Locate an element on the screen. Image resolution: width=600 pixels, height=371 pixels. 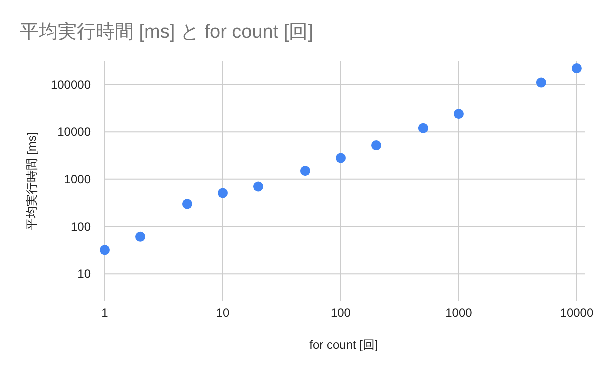
y-tick-label: 10000 is located at coordinates (75, 132).